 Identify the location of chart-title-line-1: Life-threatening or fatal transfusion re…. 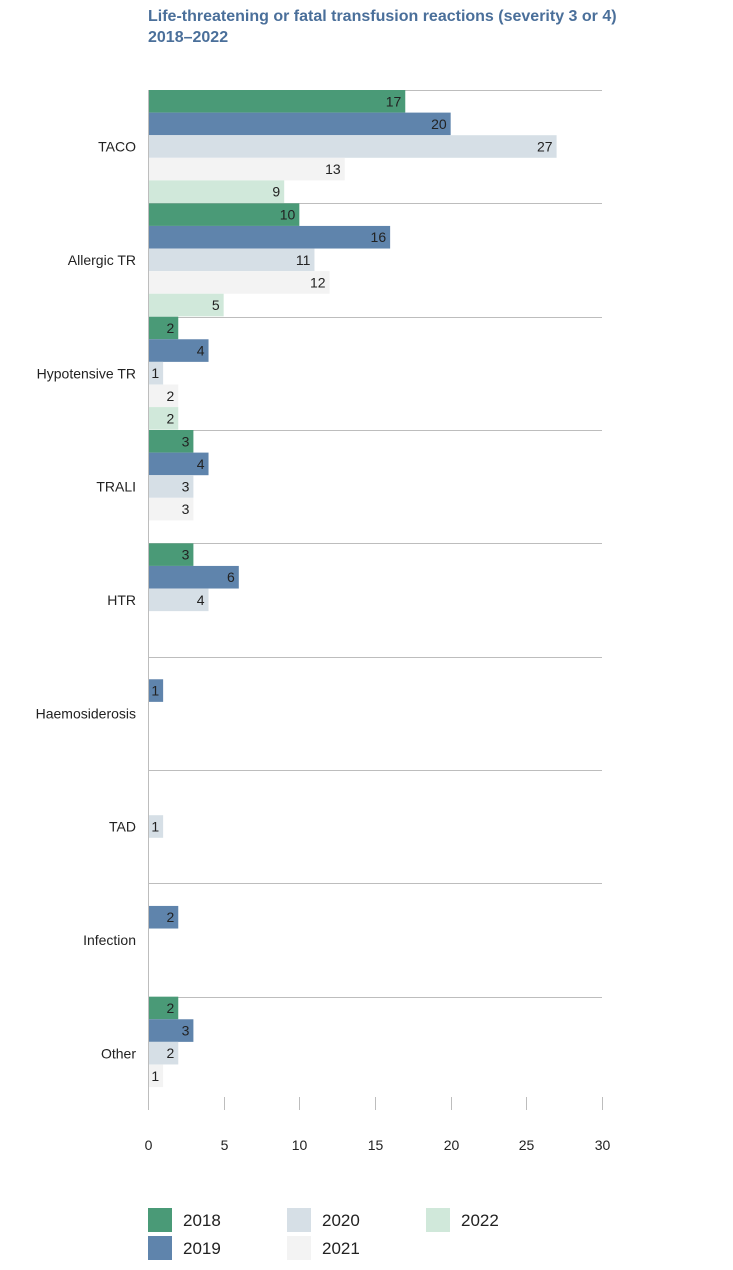
(382, 16).